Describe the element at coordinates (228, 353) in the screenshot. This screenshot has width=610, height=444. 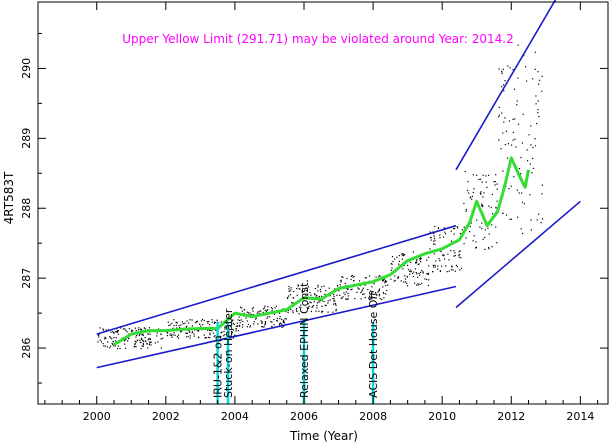
I see `event-label: Stuck-on Heater` at that location.